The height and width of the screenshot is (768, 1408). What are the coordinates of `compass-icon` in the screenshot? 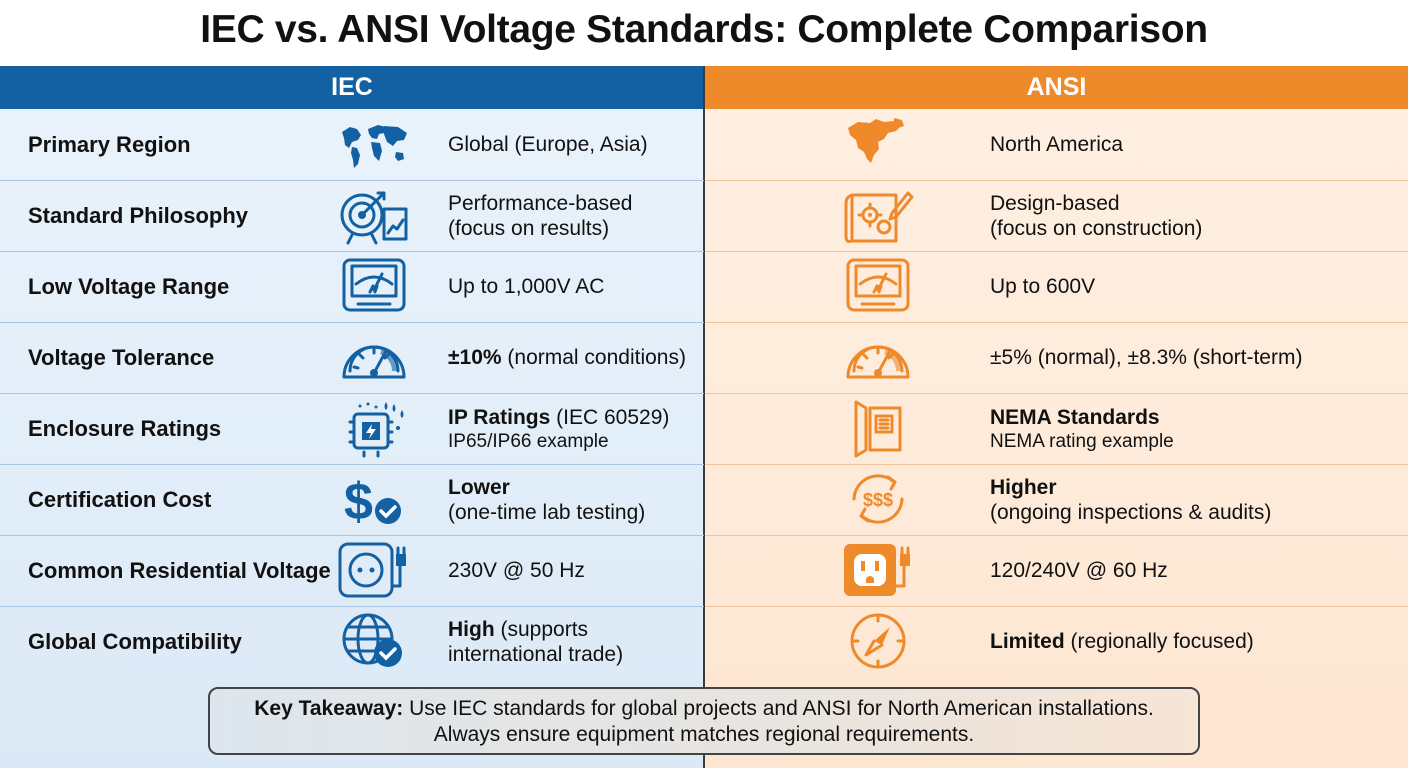 It's located at (878, 641).